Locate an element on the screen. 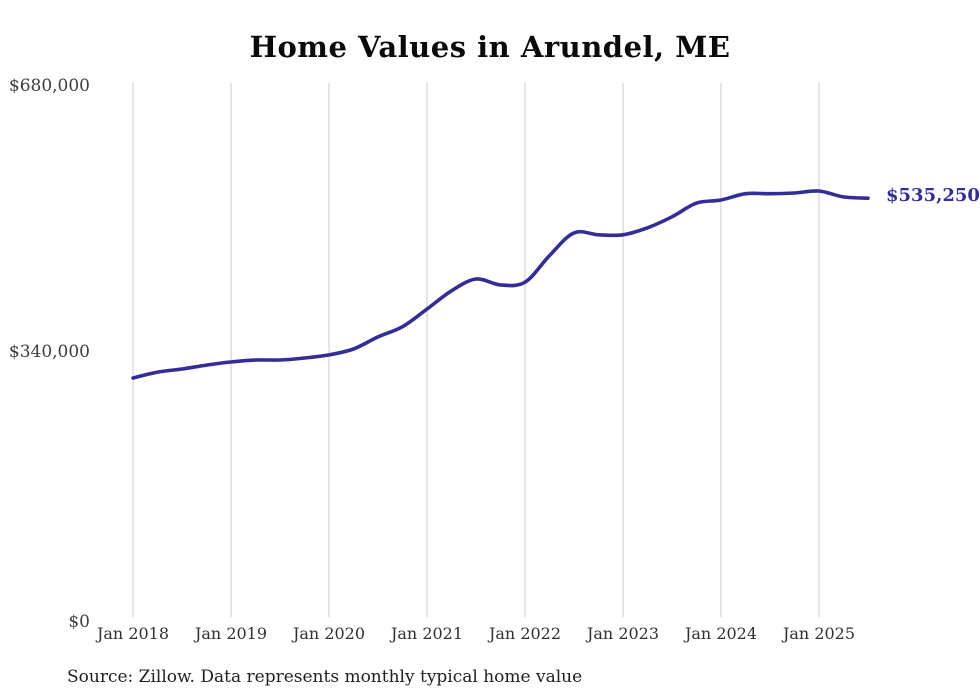  latest-value-label: $535,250 is located at coordinates (933, 195).